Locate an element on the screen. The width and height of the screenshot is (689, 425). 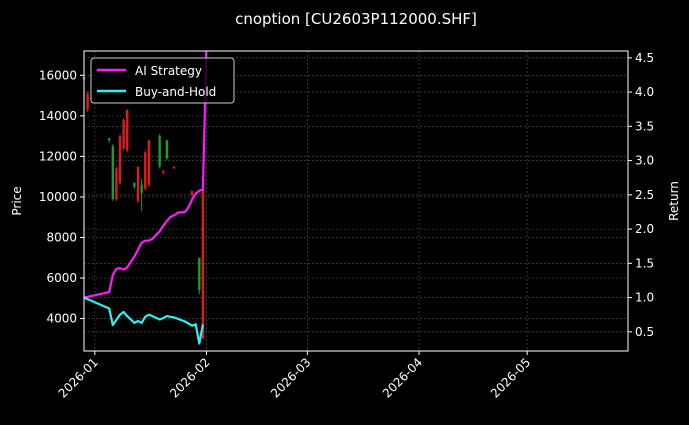
return-tick-label: 3.0 is located at coordinates (644, 161).